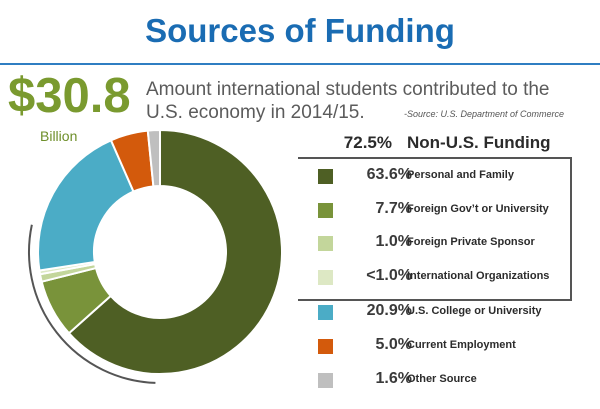  What do you see at coordinates (300, 64) in the screenshot?
I see `title-divider` at bounding box center [300, 64].